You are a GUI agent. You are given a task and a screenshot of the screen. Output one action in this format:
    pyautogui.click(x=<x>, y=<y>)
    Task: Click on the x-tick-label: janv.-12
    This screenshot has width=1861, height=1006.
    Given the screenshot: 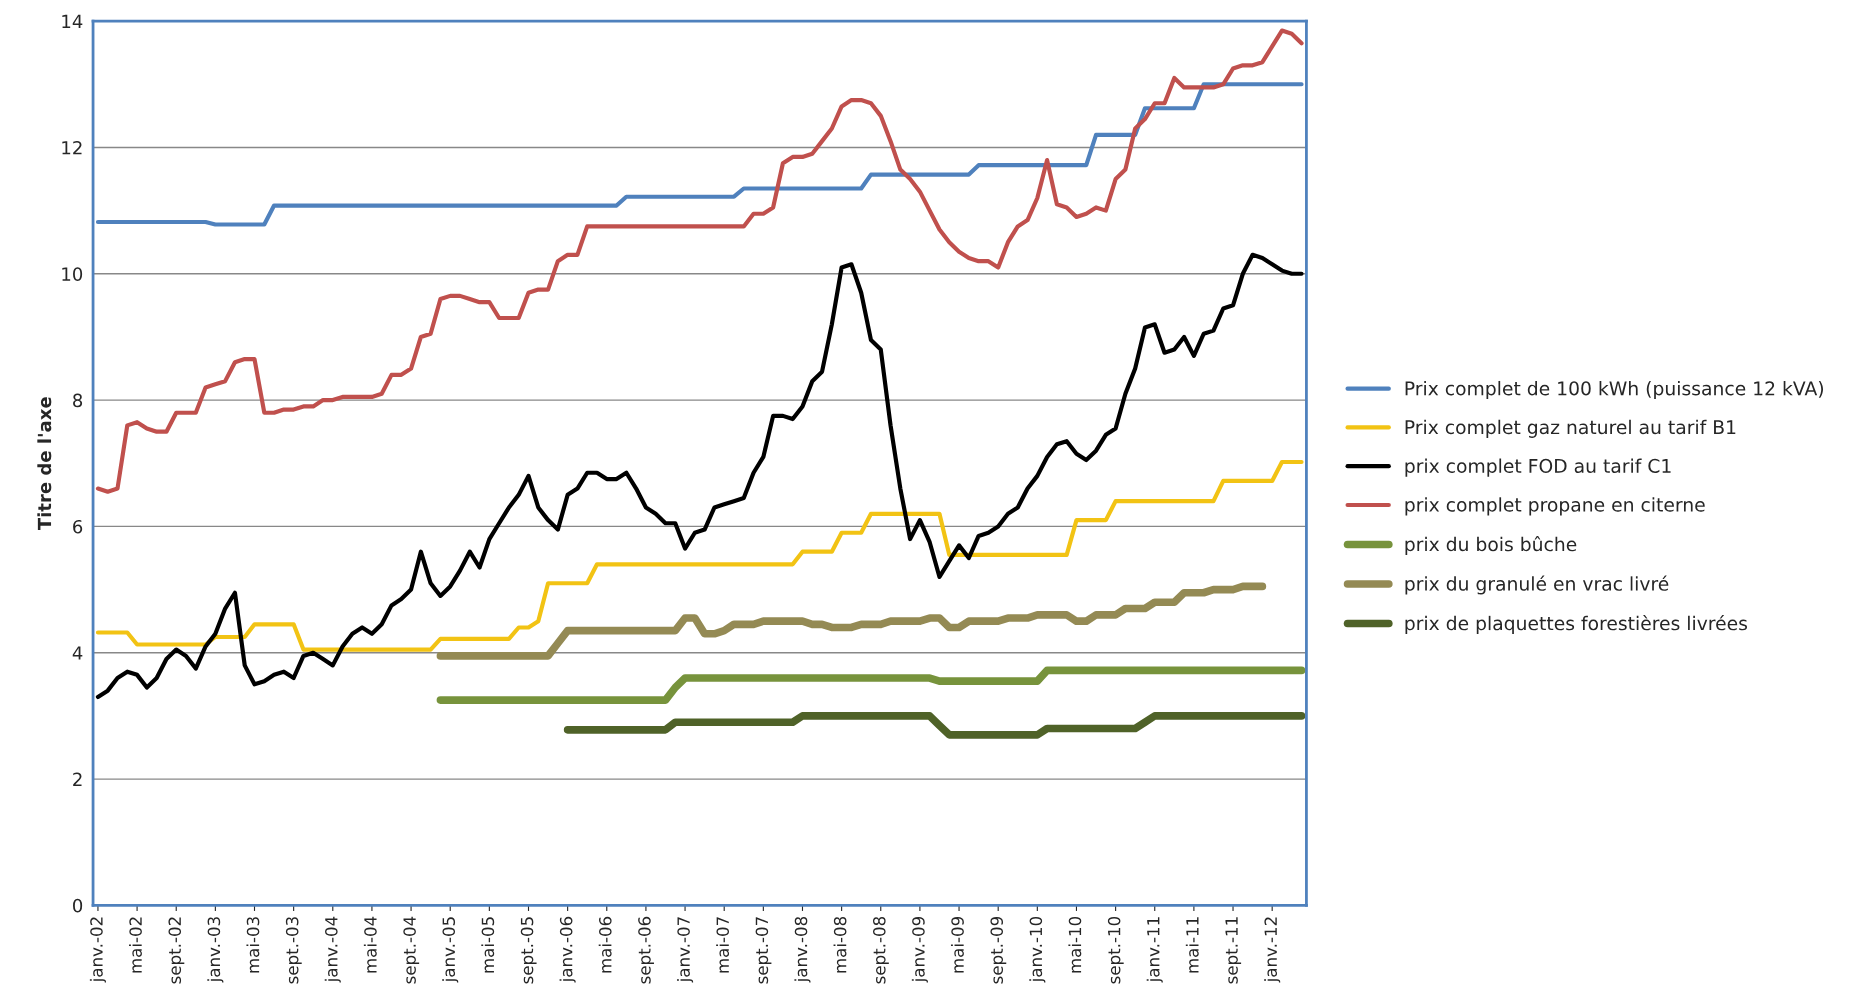 What is the action you would take?
    pyautogui.click(x=1272, y=950)
    